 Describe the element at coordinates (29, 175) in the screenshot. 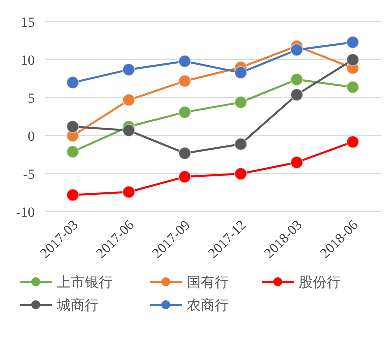

I see `y-tick-label: -5` at that location.